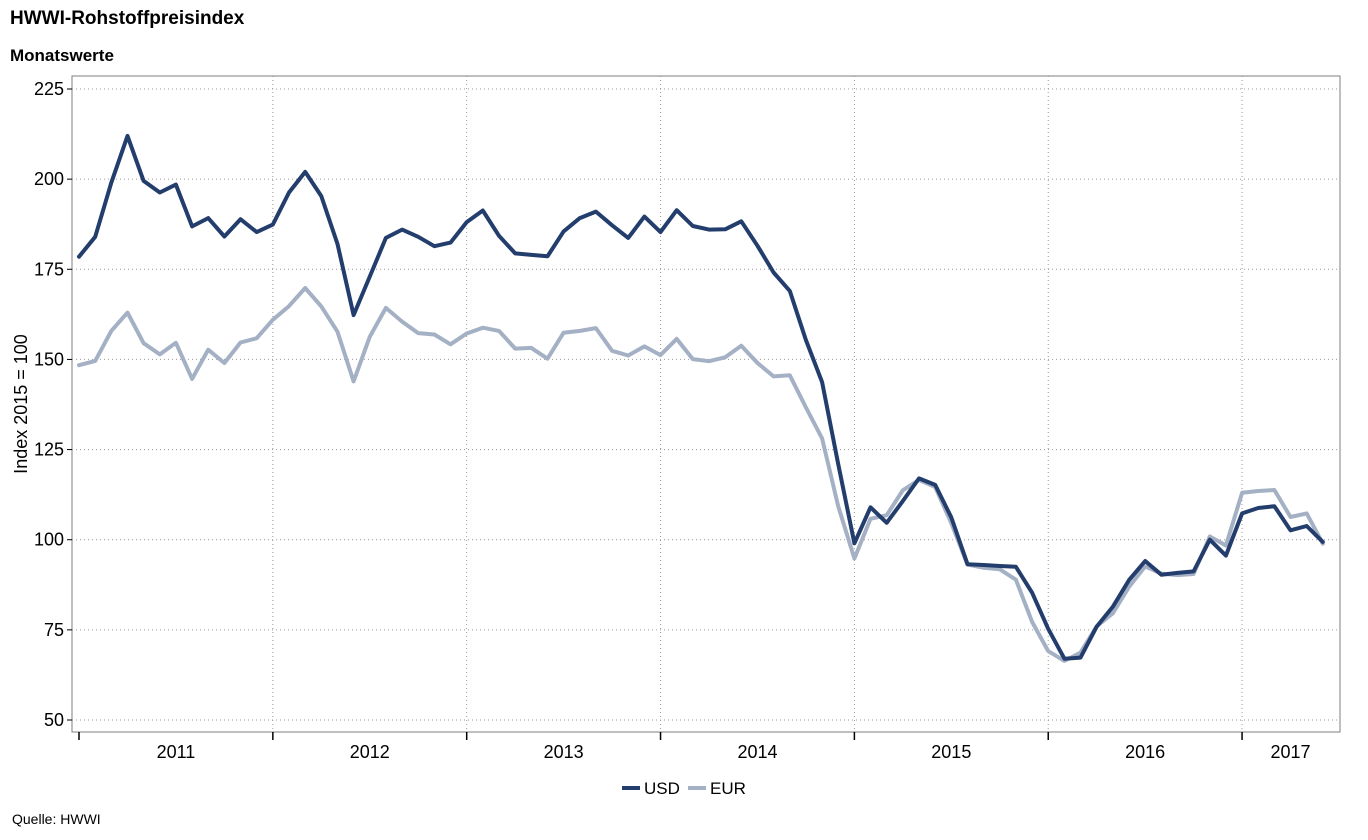  Describe the element at coordinates (757, 752) in the screenshot. I see `x-tick-label: 2014` at that location.